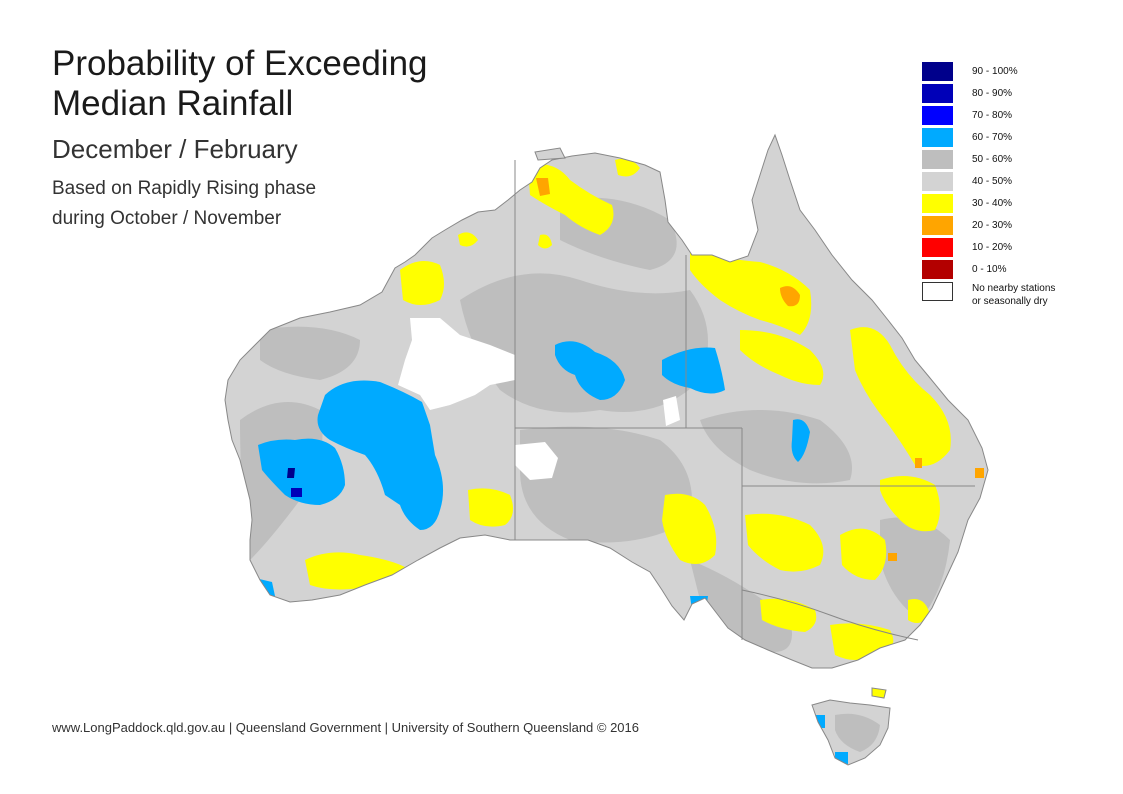 Image resolution: width=1123 pixels, height=794 pixels. I want to click on zone-20-30-gulf, so click(790, 296).